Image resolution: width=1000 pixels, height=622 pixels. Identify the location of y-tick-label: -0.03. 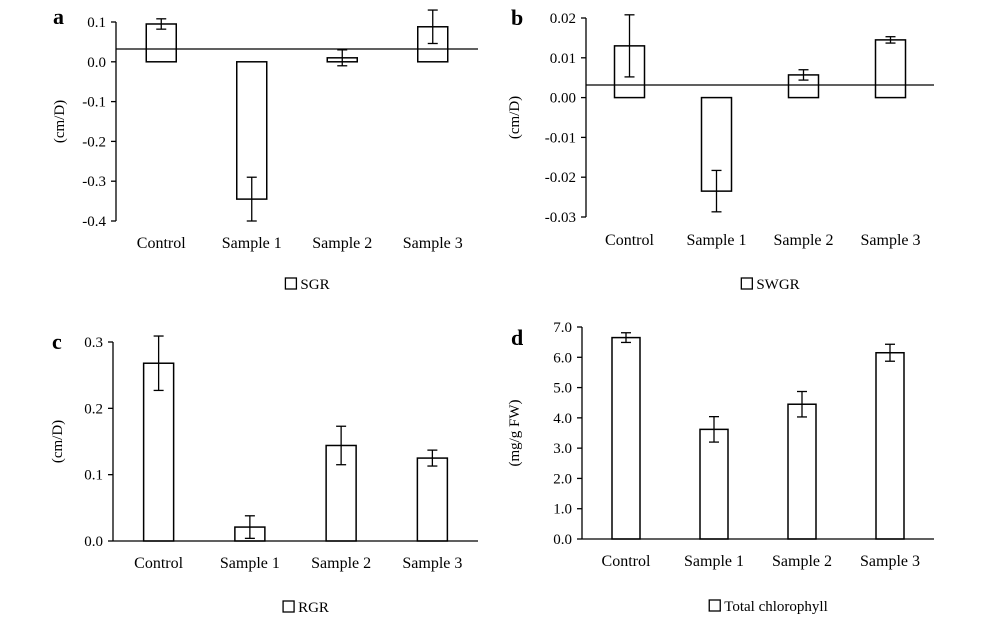
(560, 218).